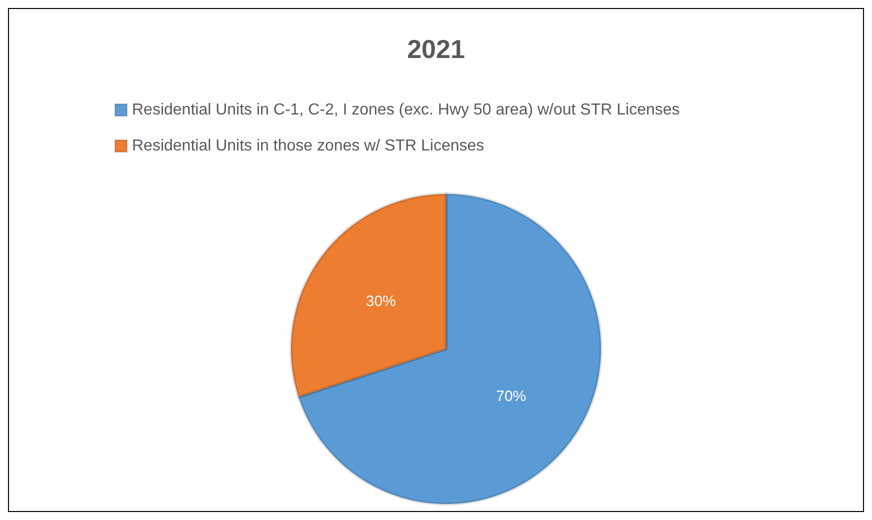 The width and height of the screenshot is (872, 520). Describe the element at coordinates (511, 396) in the screenshot. I see `data-label: 70%` at that location.